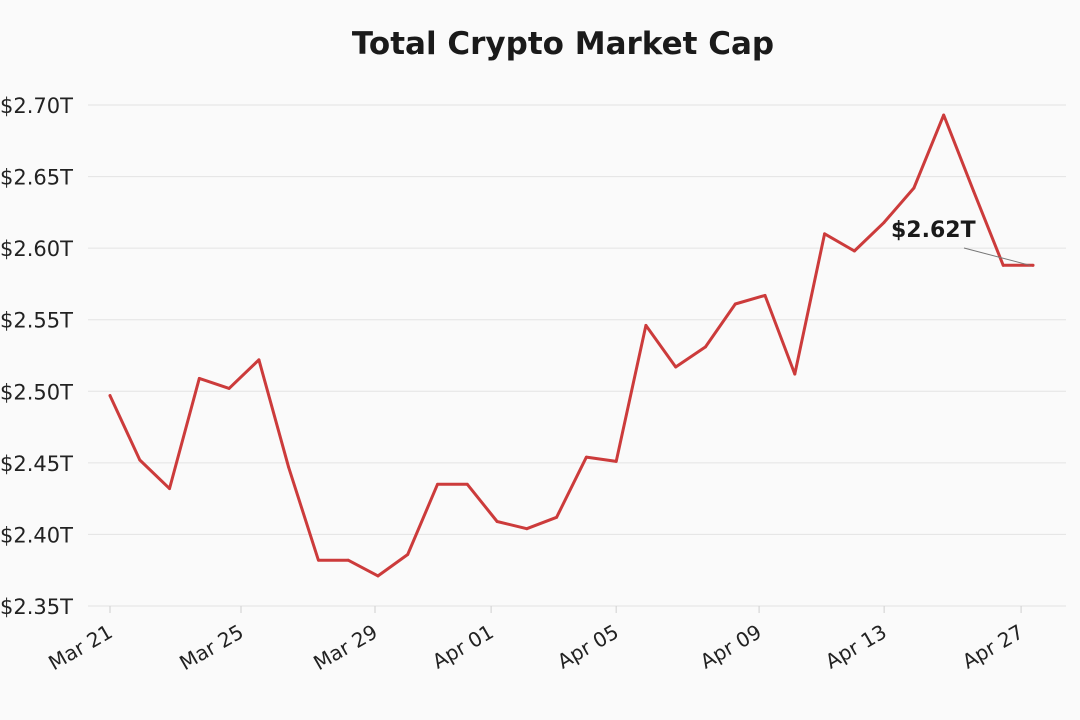  Describe the element at coordinates (933, 230) in the screenshot. I see `annotation-label: $2.62T` at that location.